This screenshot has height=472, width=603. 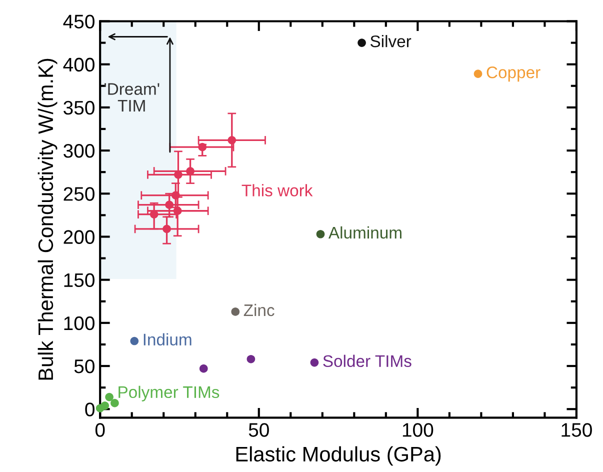 I want to click on text: This work, so click(x=277, y=190).